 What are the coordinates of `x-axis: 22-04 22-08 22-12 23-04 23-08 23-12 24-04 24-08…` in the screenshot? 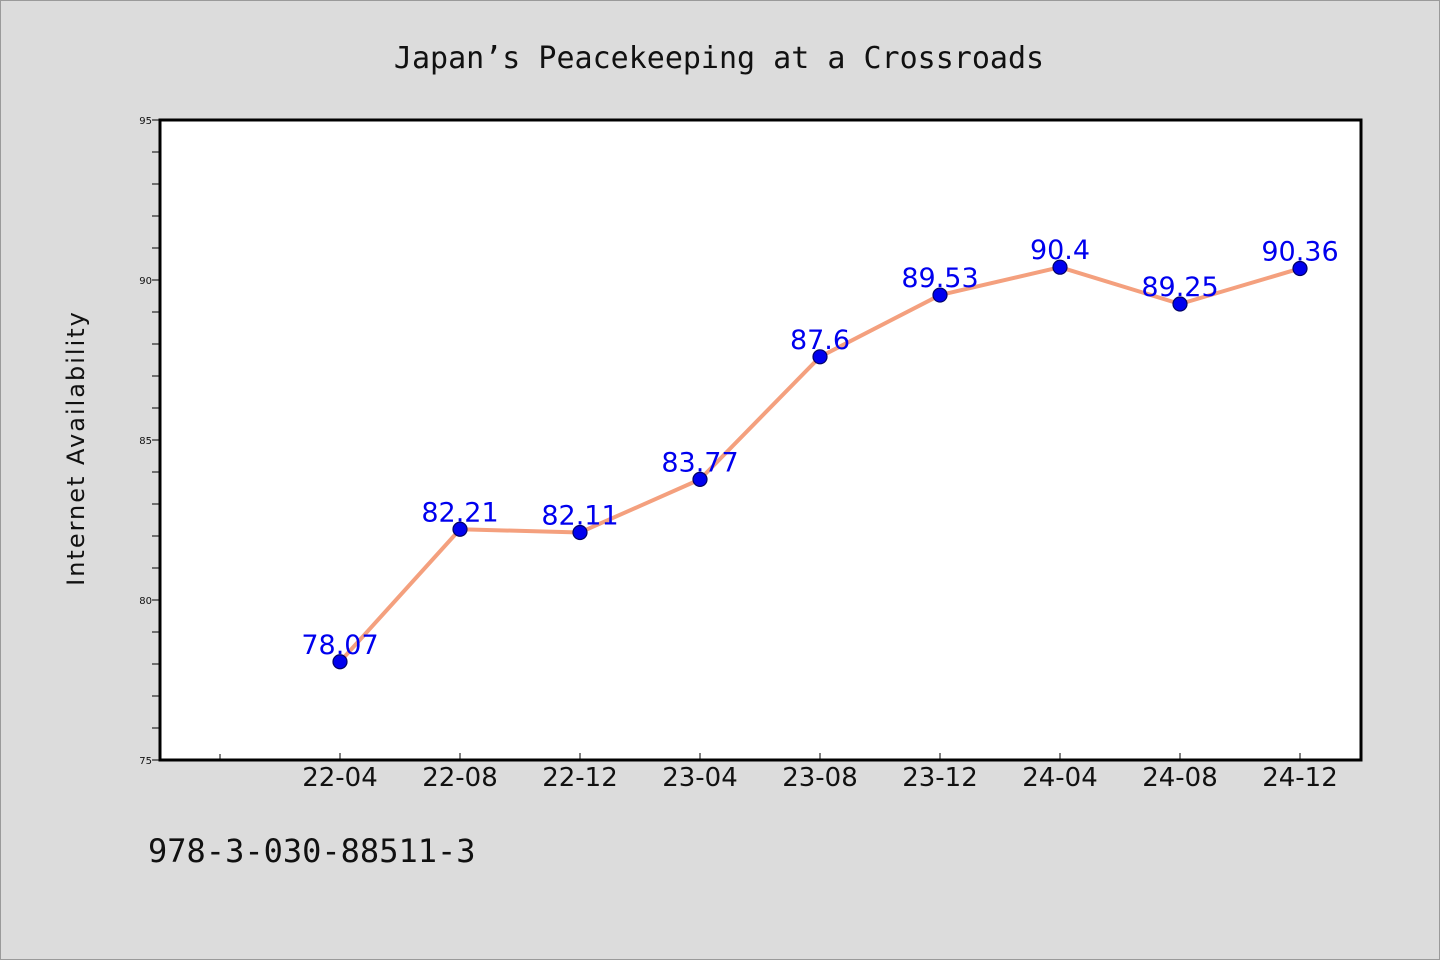 It's located at (778, 773).